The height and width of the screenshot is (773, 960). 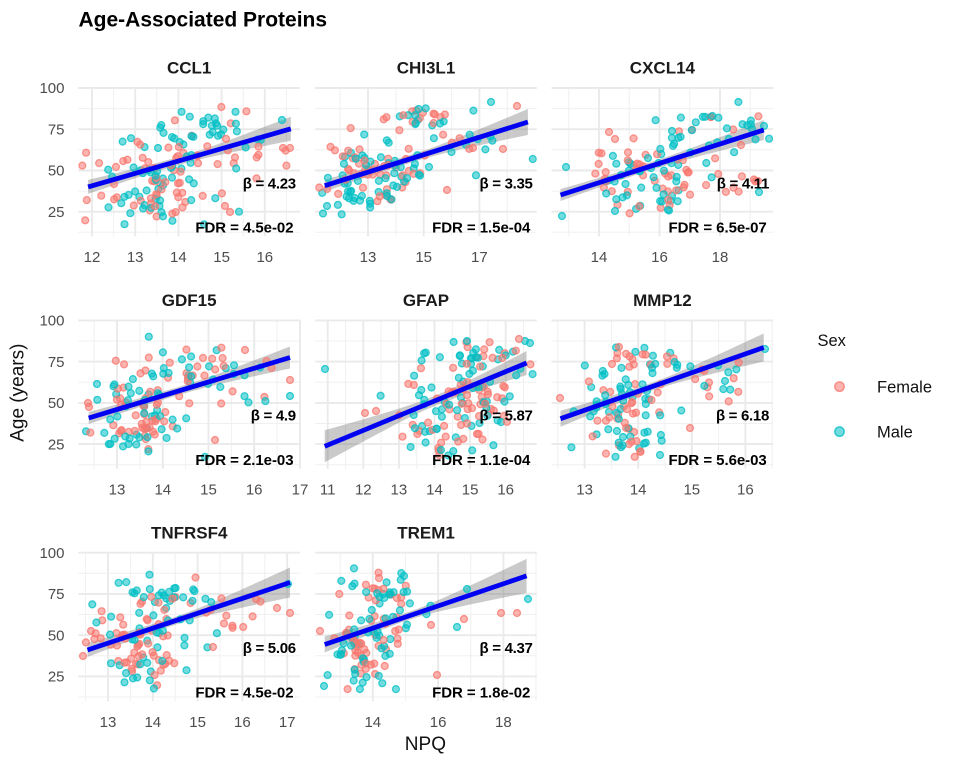 I want to click on svg-text: FDR = 2.1e-03, so click(x=244, y=460).